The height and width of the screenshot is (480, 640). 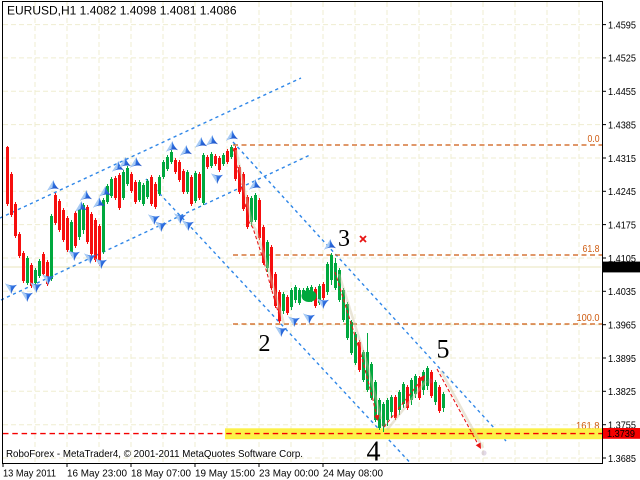 What do you see at coordinates (265, 344) in the screenshot?
I see `svg-text: 2` at bounding box center [265, 344].